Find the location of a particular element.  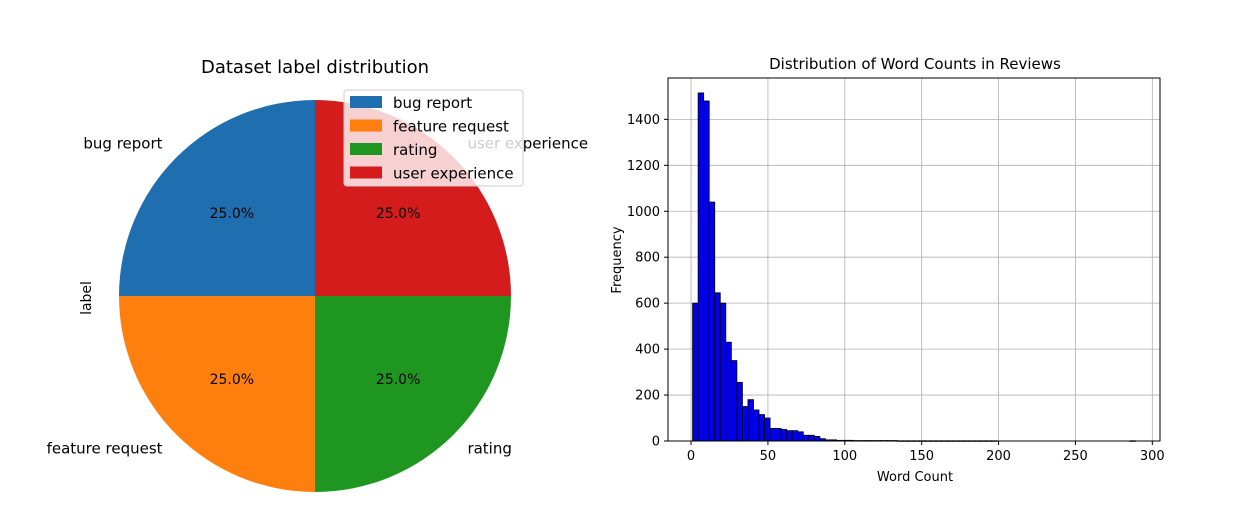

pie-ylabel: label is located at coordinates (87, 298).